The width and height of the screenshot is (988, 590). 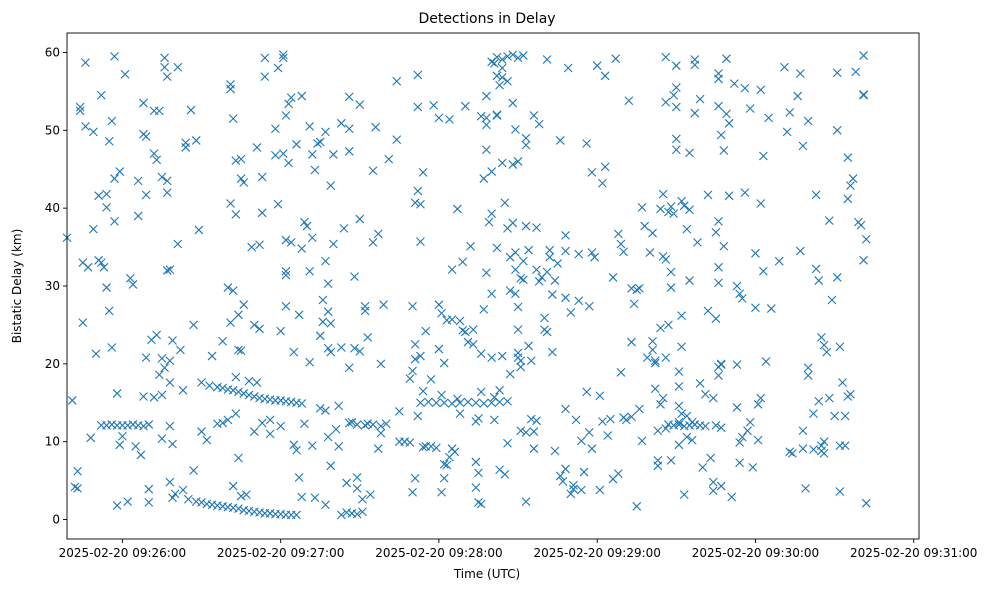 What do you see at coordinates (438, 553) in the screenshot?
I see `x-tick-label: 2025-02-20 09:28:00` at bounding box center [438, 553].